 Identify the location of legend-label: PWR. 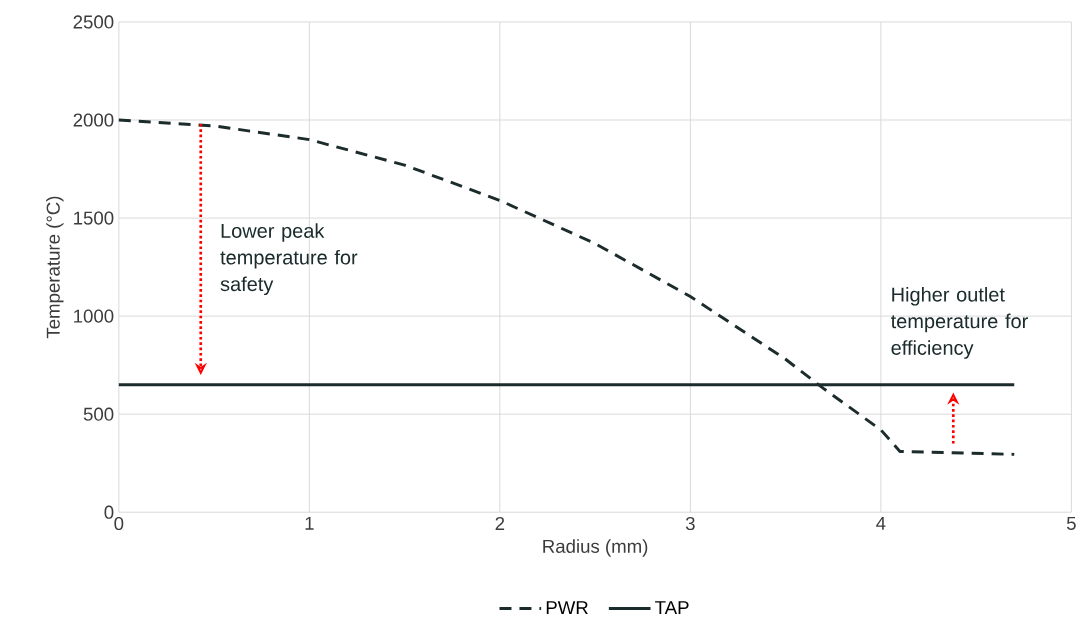
(567, 607).